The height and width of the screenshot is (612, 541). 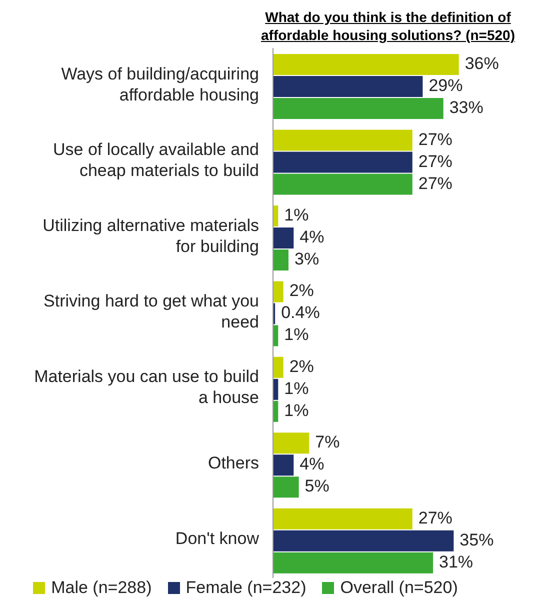 I want to click on data-label: 35%, so click(x=477, y=540).